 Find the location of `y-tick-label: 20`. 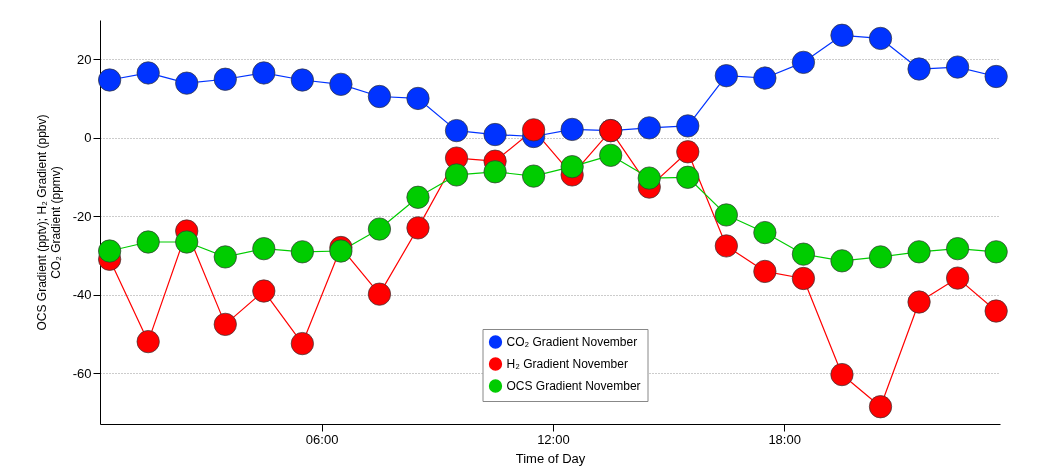

y-tick-label: 20 is located at coordinates (84, 59).